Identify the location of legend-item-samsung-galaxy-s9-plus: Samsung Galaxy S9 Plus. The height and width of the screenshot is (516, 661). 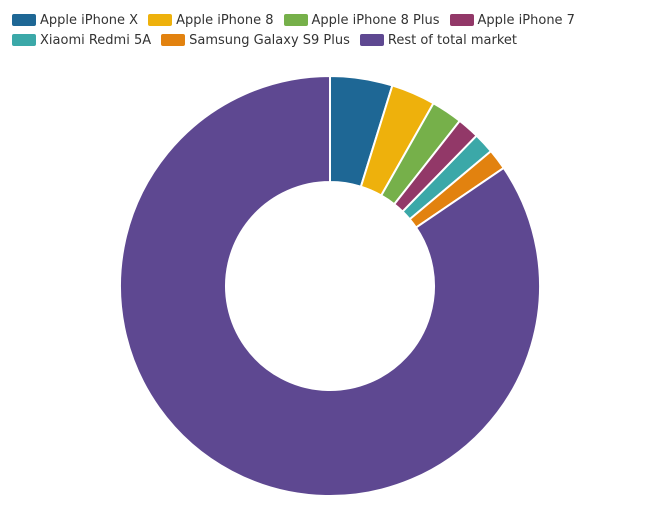
(255, 40).